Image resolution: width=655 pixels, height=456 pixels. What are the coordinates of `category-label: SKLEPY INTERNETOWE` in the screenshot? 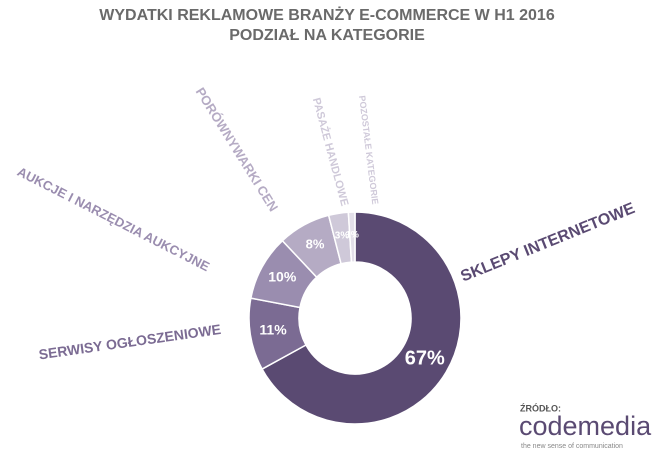 It's located at (547, 243).